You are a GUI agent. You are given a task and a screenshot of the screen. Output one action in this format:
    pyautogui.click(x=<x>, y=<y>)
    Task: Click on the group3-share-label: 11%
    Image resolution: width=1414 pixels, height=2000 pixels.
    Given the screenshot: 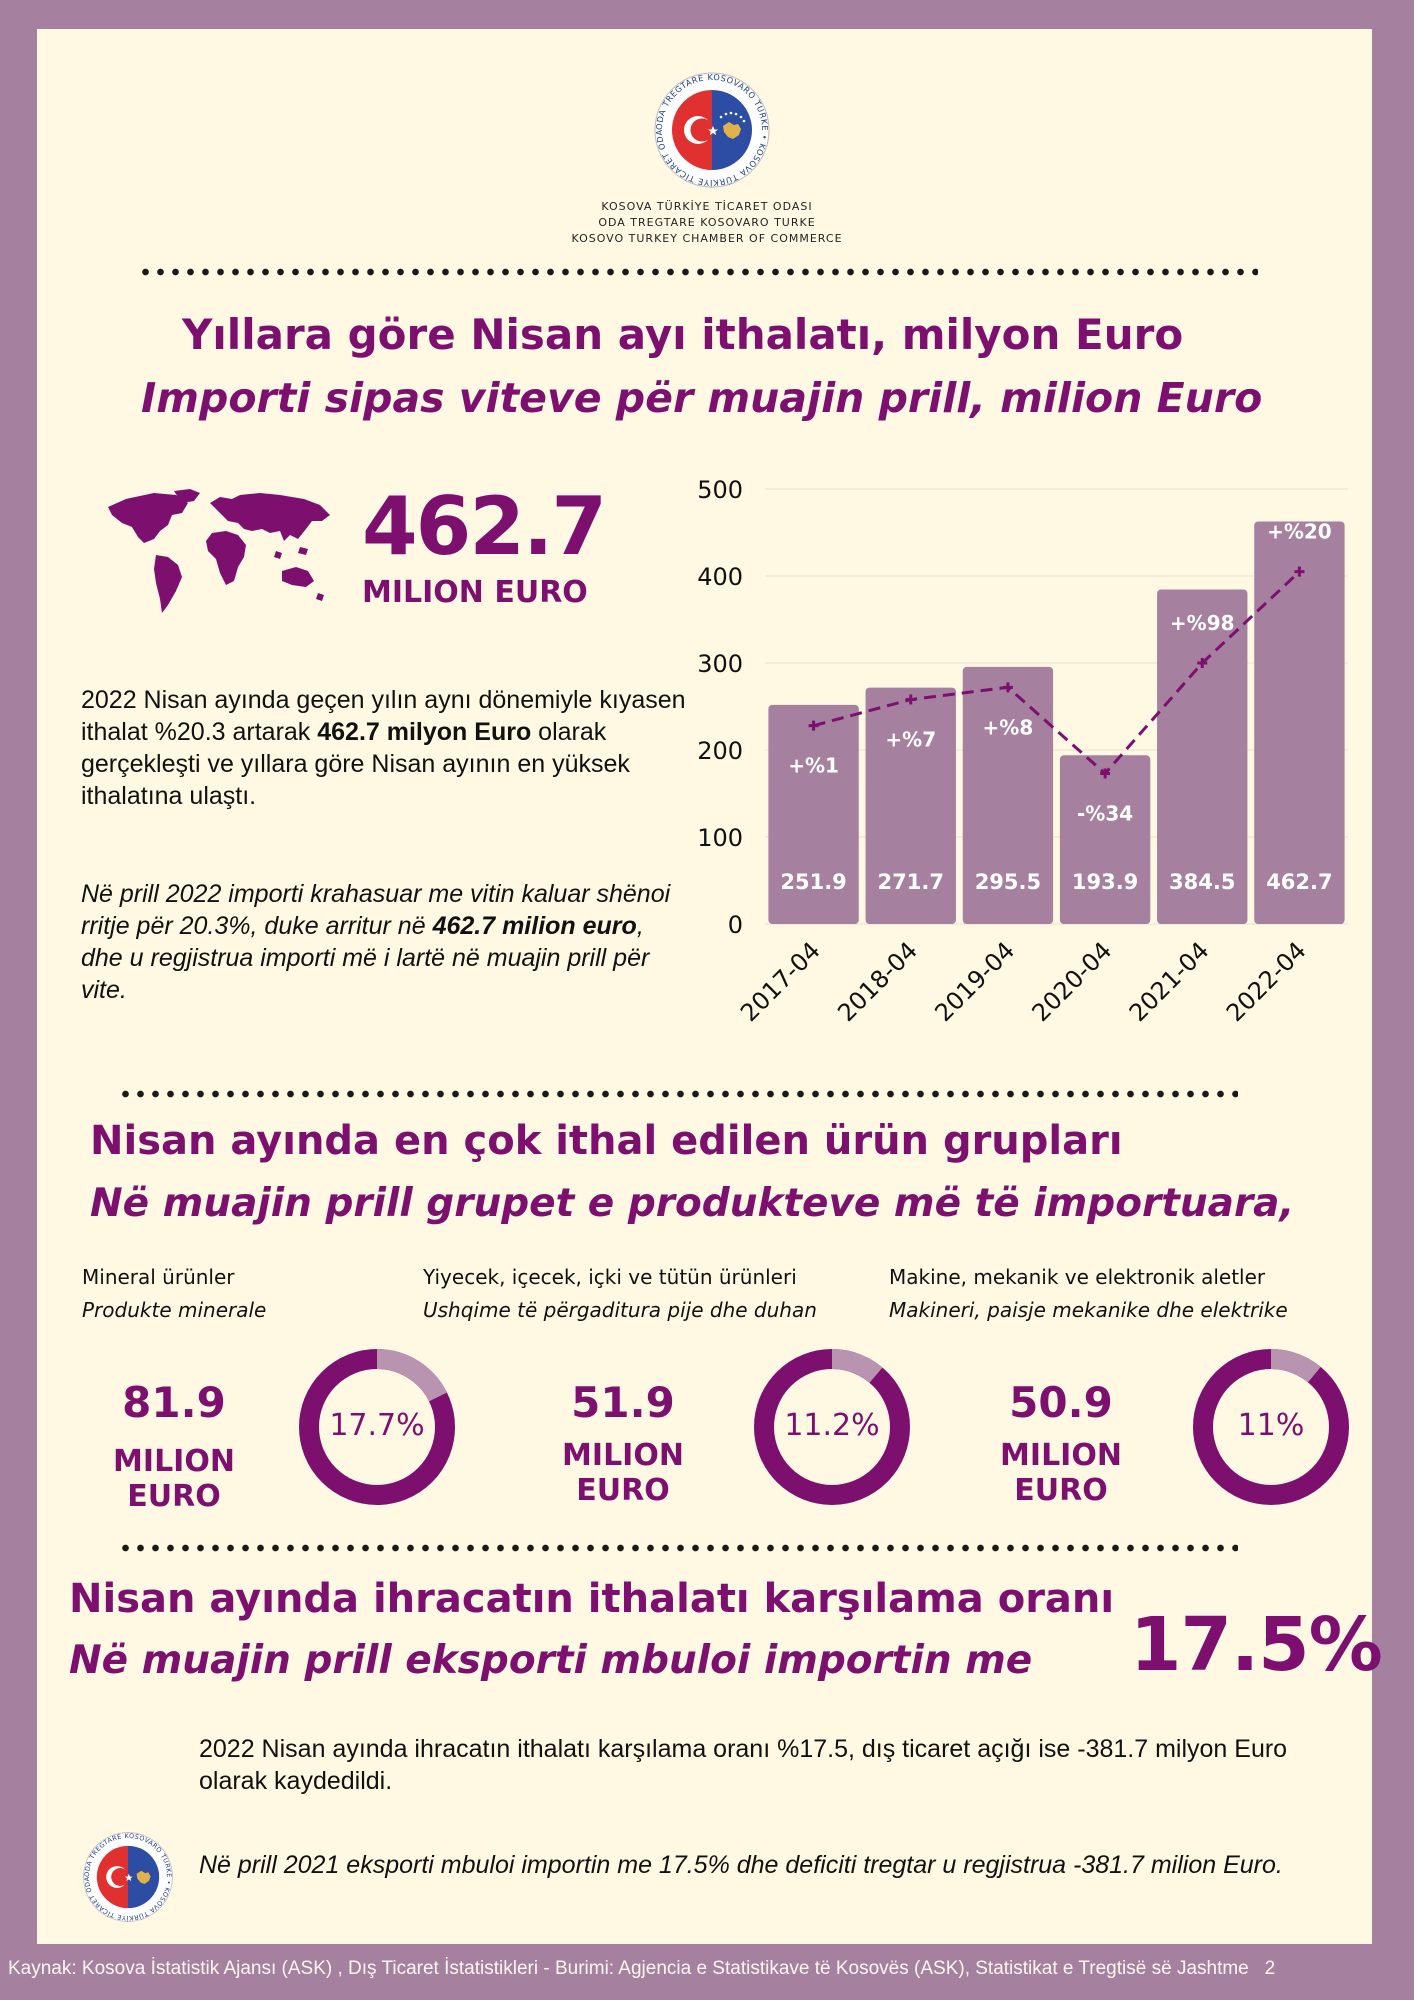 What is the action you would take?
    pyautogui.click(x=1271, y=1425)
    